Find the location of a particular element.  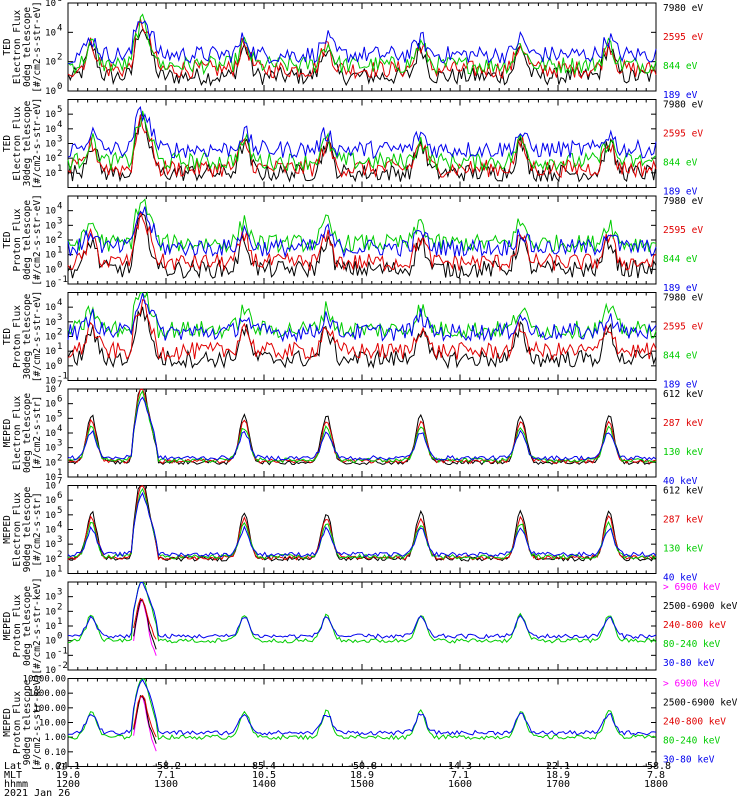

y-axis-label-line: 0deg telescope is located at coordinates (27, 47).